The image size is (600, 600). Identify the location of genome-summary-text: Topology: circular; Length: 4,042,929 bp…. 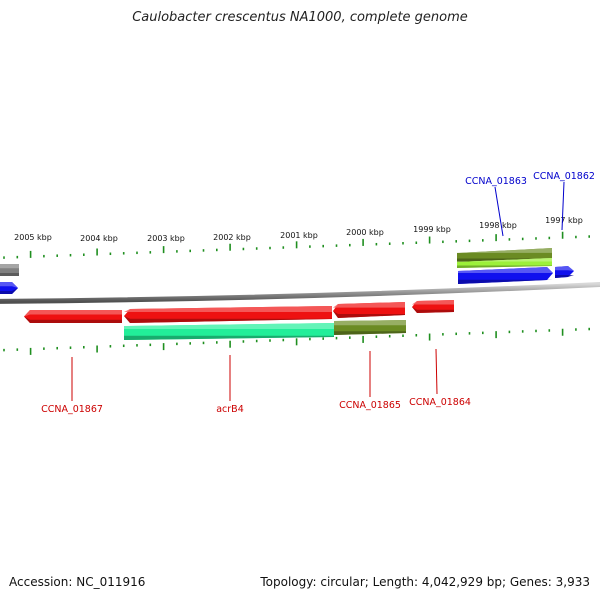
(425, 582).